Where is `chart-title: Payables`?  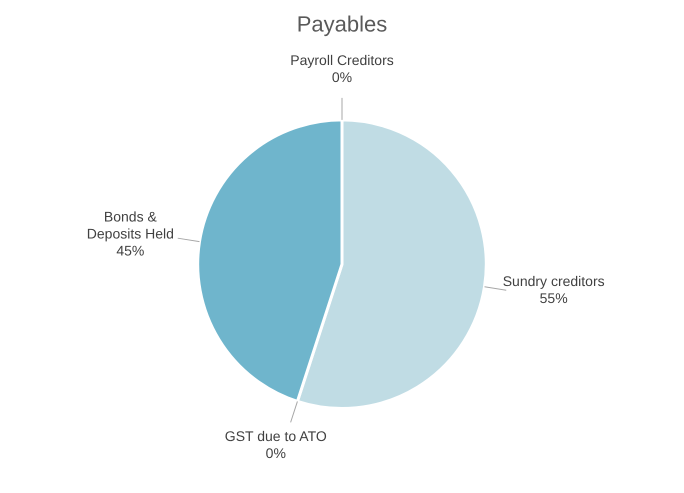 chart-title: Payables is located at coordinates (342, 23).